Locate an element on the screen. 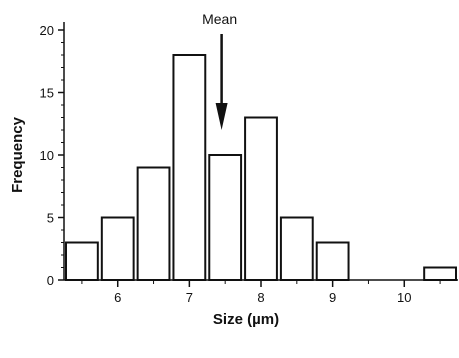 Image resolution: width=459 pixels, height=358 pixels. x-axis-ticks: 6 7 8 9 10 is located at coordinates (261, 292).